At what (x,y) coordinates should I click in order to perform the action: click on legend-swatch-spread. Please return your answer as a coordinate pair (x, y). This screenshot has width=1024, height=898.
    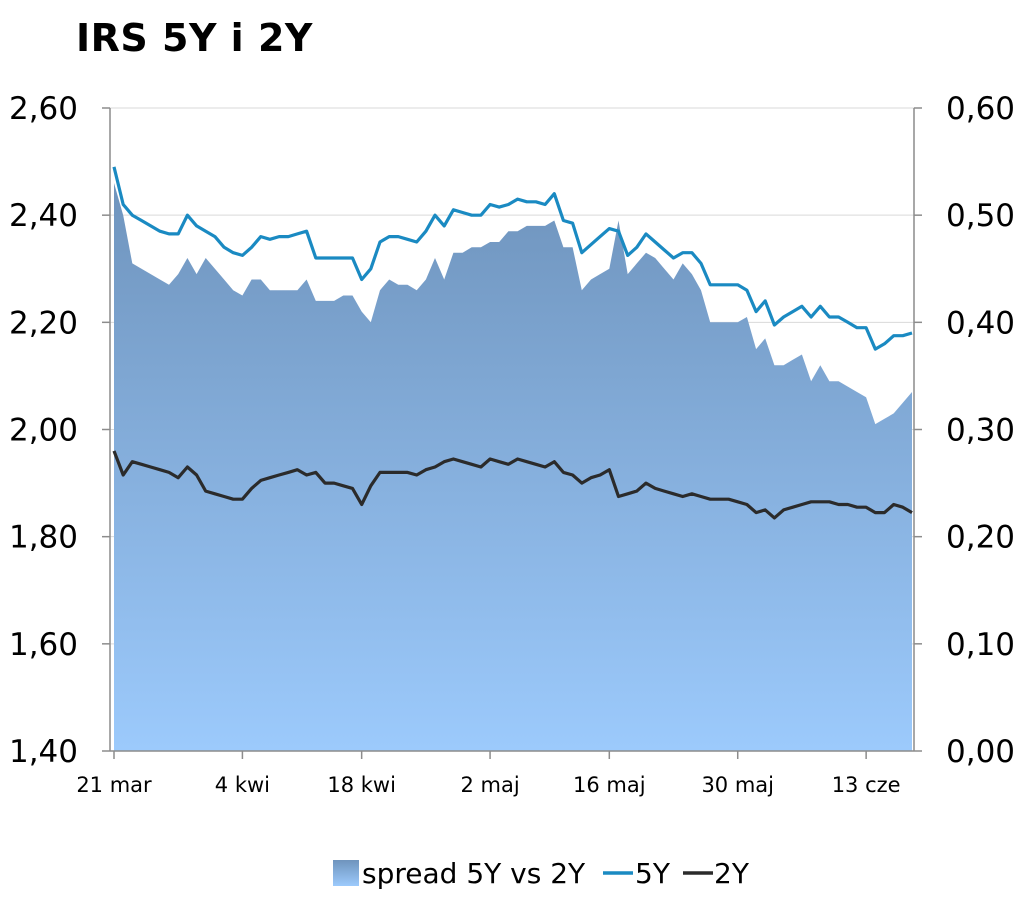
    Looking at the image, I should click on (346, 873).